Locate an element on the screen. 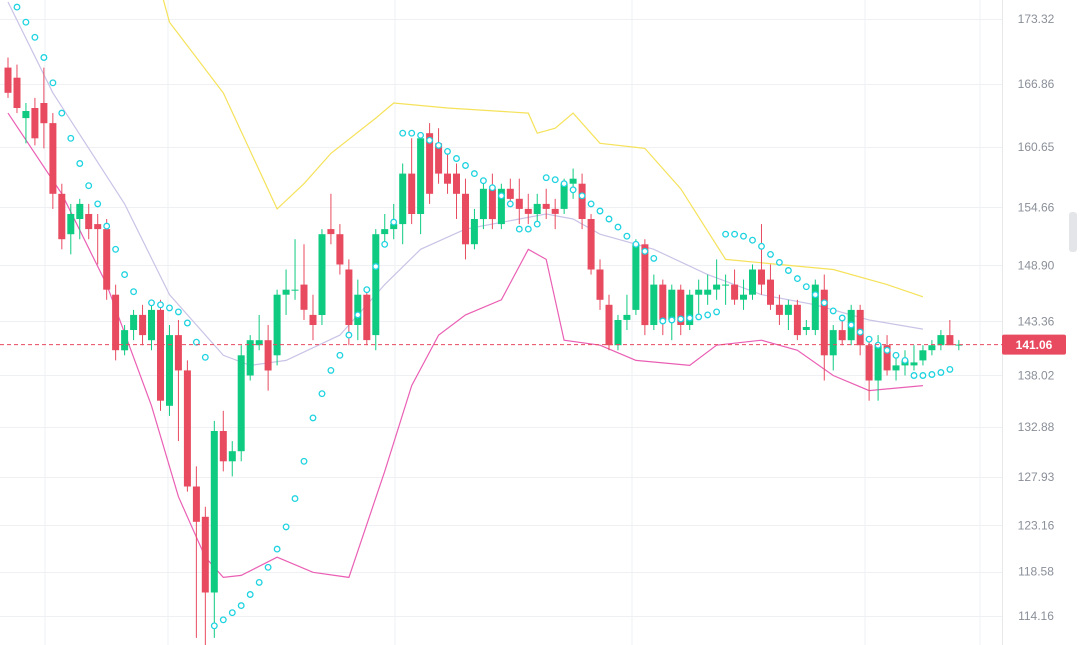  current-price-label: 141.06 is located at coordinates (1034, 345).